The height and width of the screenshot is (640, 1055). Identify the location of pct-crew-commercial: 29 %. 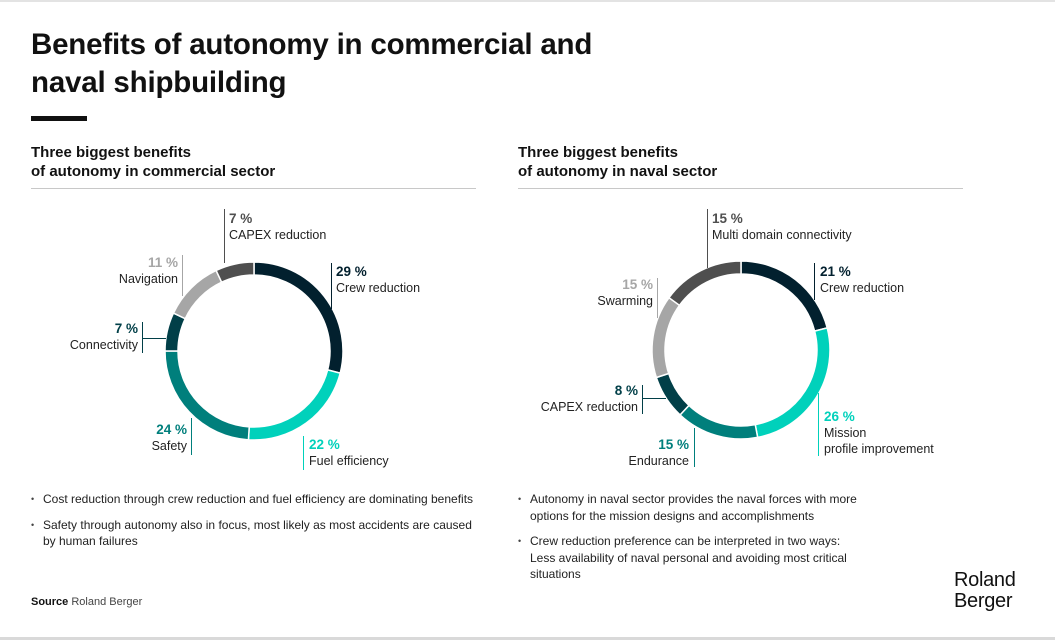
(351, 271).